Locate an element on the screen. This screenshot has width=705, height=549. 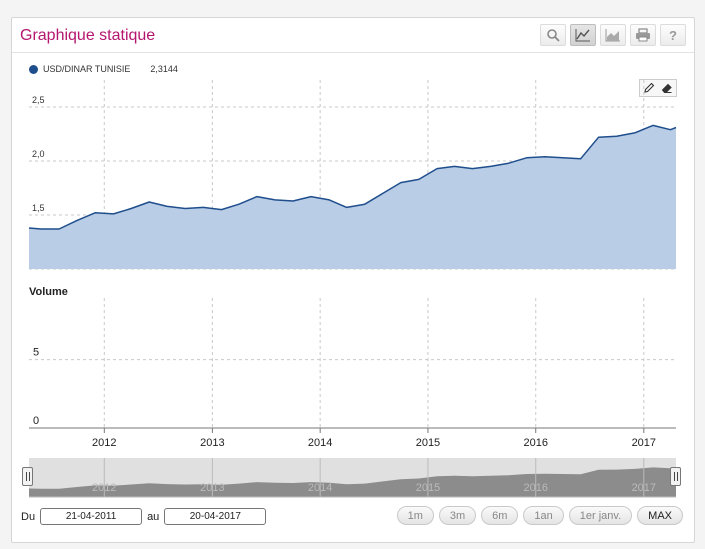
pencil-button is located at coordinates (649, 88).